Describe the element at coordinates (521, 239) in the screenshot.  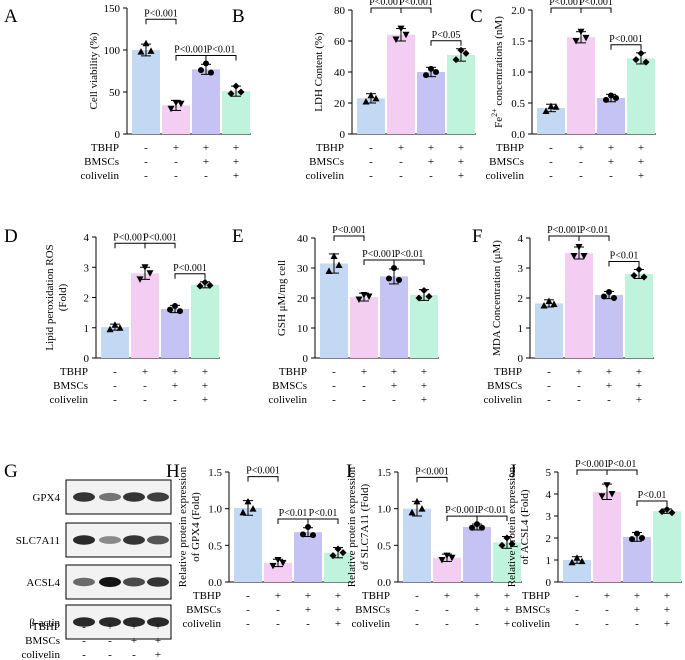
I see `y-tick-label: 4` at that location.